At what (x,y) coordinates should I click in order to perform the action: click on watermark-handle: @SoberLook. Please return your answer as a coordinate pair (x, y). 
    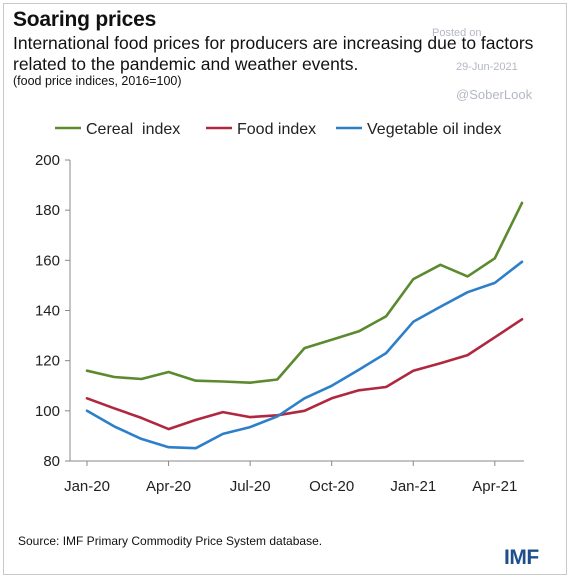
    Looking at the image, I should click on (494, 94).